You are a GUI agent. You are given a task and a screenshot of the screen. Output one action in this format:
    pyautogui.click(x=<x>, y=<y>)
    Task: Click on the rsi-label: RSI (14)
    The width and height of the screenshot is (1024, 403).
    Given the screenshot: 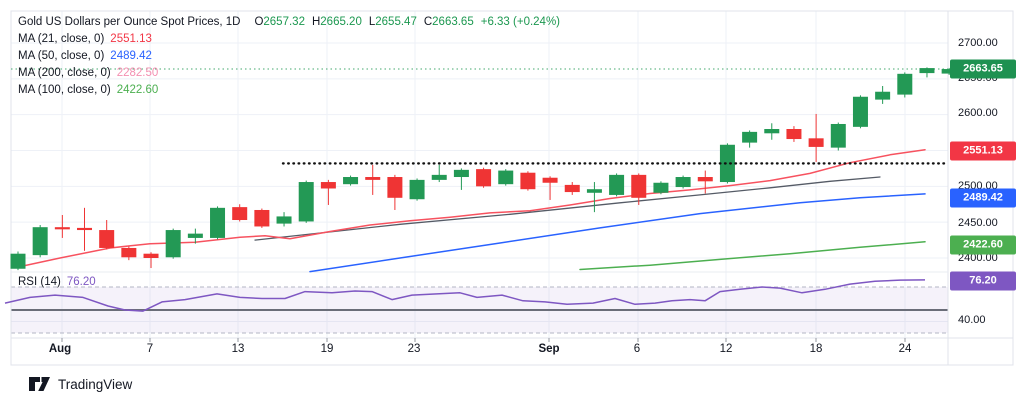 What is the action you would take?
    pyautogui.click(x=39, y=282)
    